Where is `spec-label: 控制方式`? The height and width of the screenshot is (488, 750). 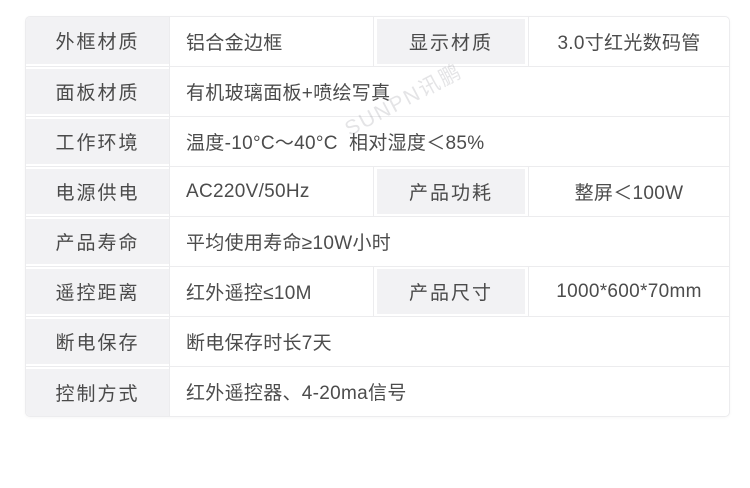 spec-label: 控制方式 is located at coordinates (97, 392).